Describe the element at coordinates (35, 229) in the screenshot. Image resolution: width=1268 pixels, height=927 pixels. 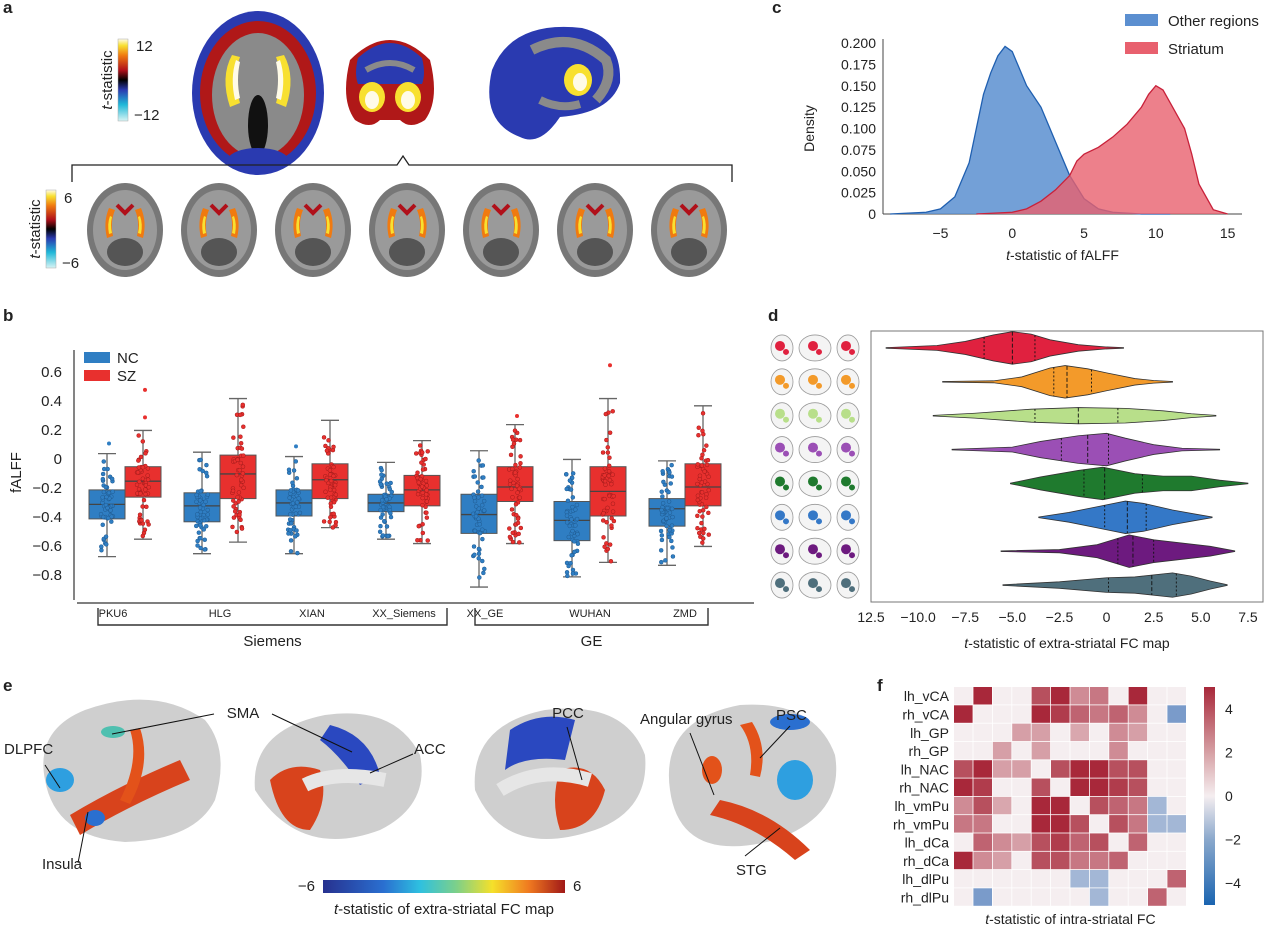
I see `colorbar-bottom-label: t-statistic` at that location.